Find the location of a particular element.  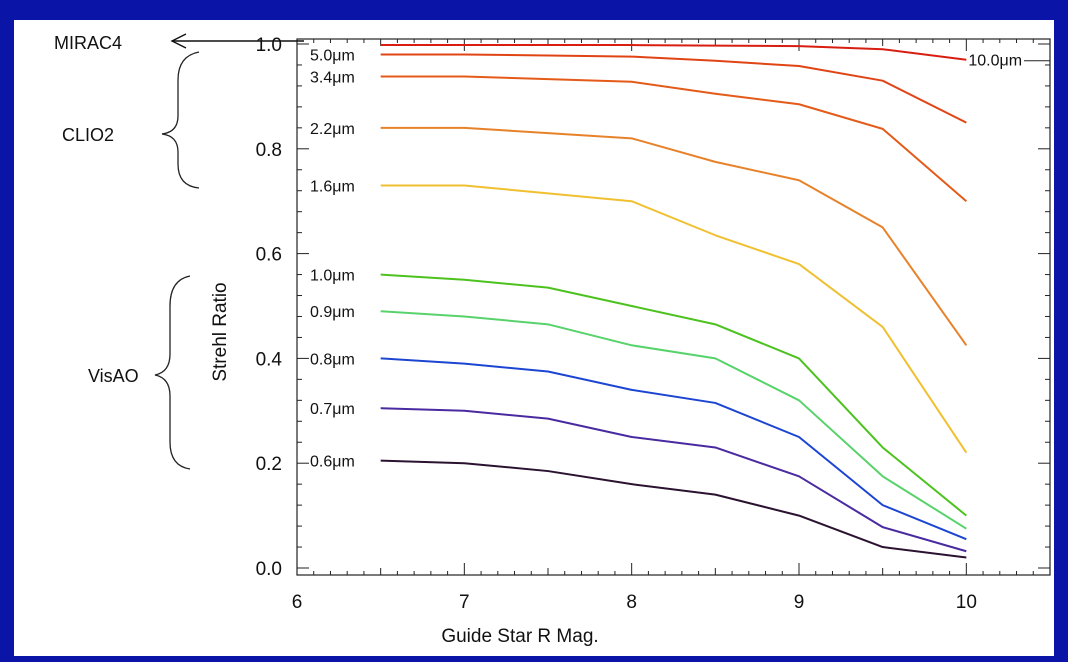

visao-label: VisAO is located at coordinates (113, 376).